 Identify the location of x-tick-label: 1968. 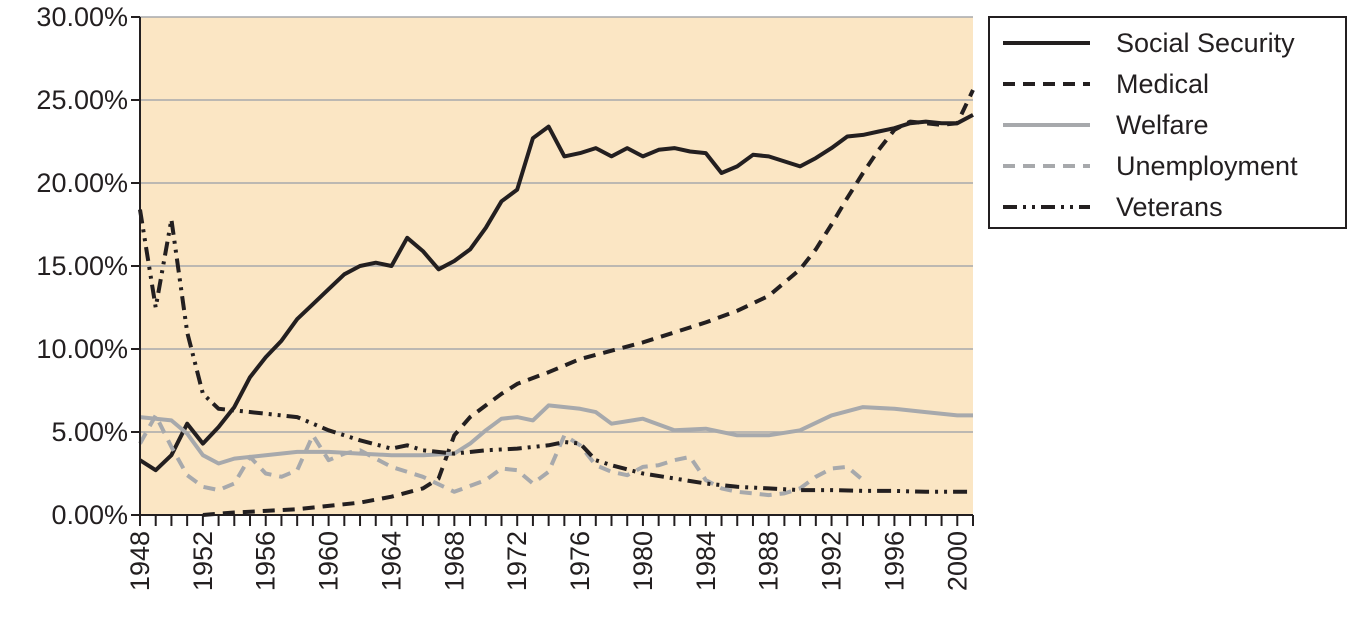
(454, 561).